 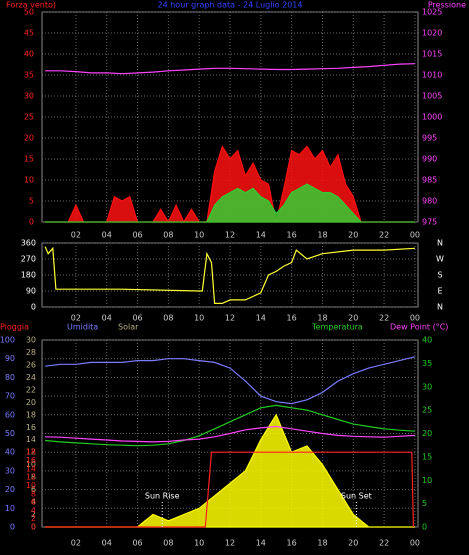 I want to click on y-tick-label: 90, so click(x=31, y=291).